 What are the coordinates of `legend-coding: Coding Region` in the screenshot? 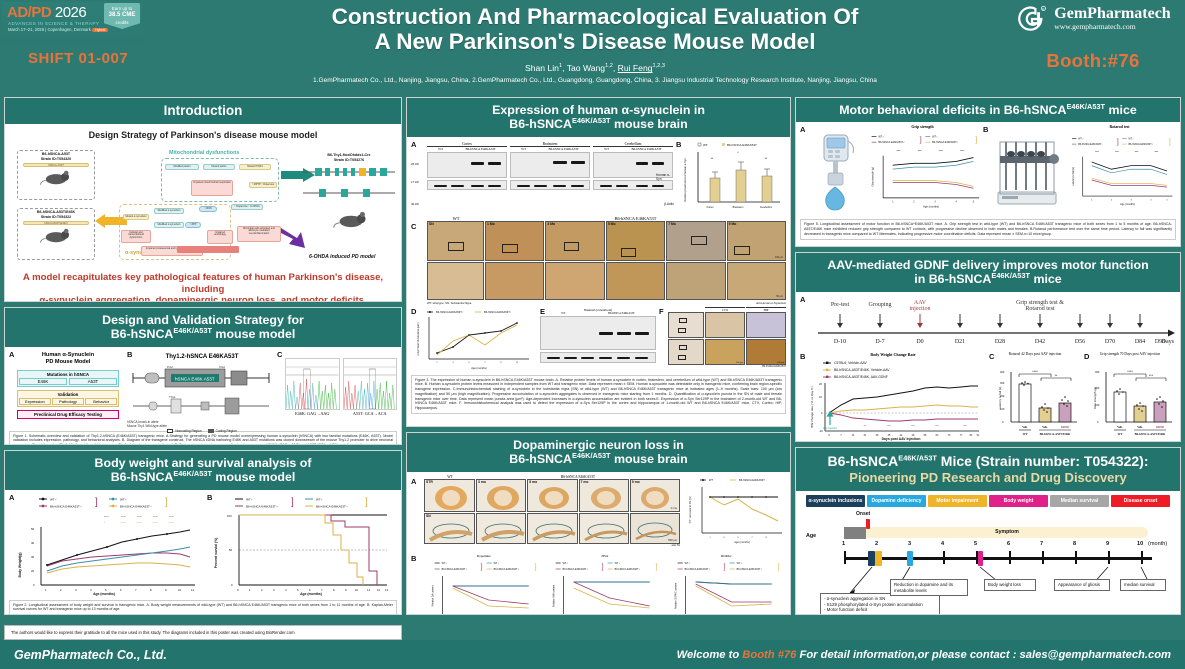 It's located at (222, 430).